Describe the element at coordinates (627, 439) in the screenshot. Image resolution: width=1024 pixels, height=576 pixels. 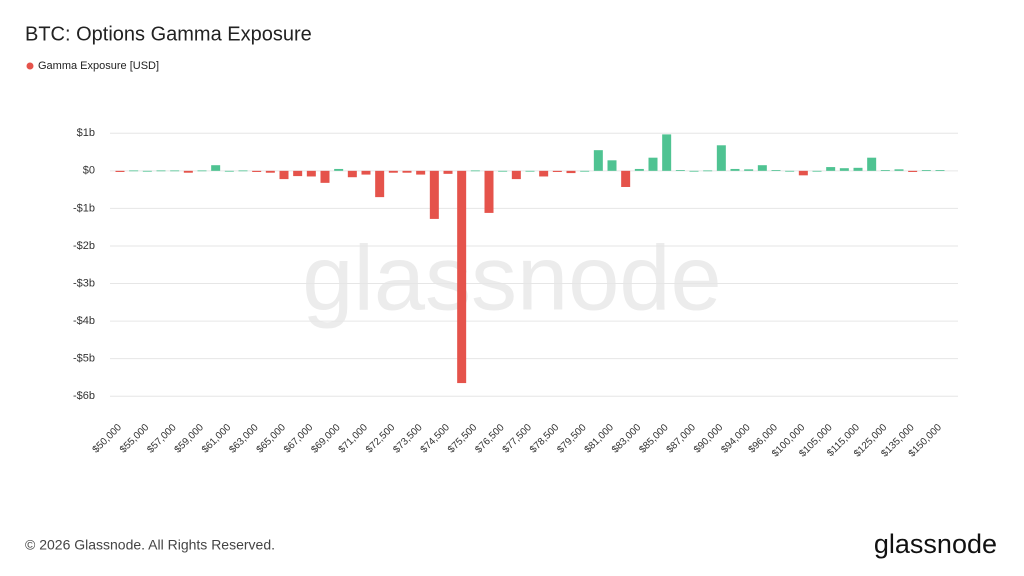
I see `x-tick-label: $83,000` at that location.